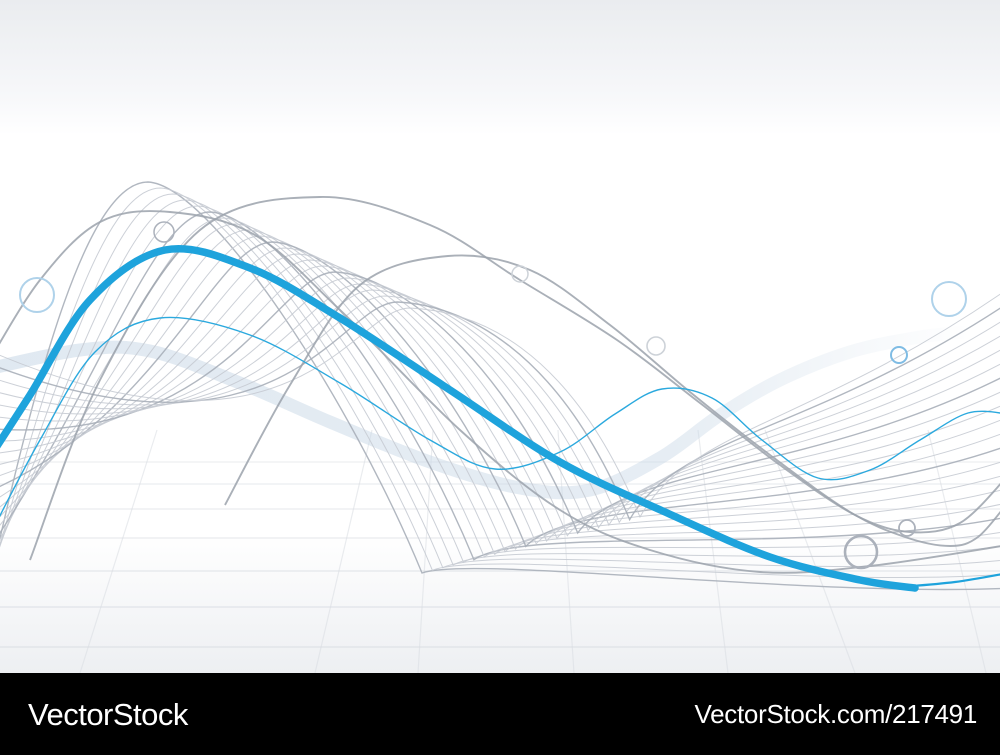 The width and height of the screenshot is (1000, 755). I want to click on image-reference-watermark: VectorStock.com/217491, so click(836, 714).